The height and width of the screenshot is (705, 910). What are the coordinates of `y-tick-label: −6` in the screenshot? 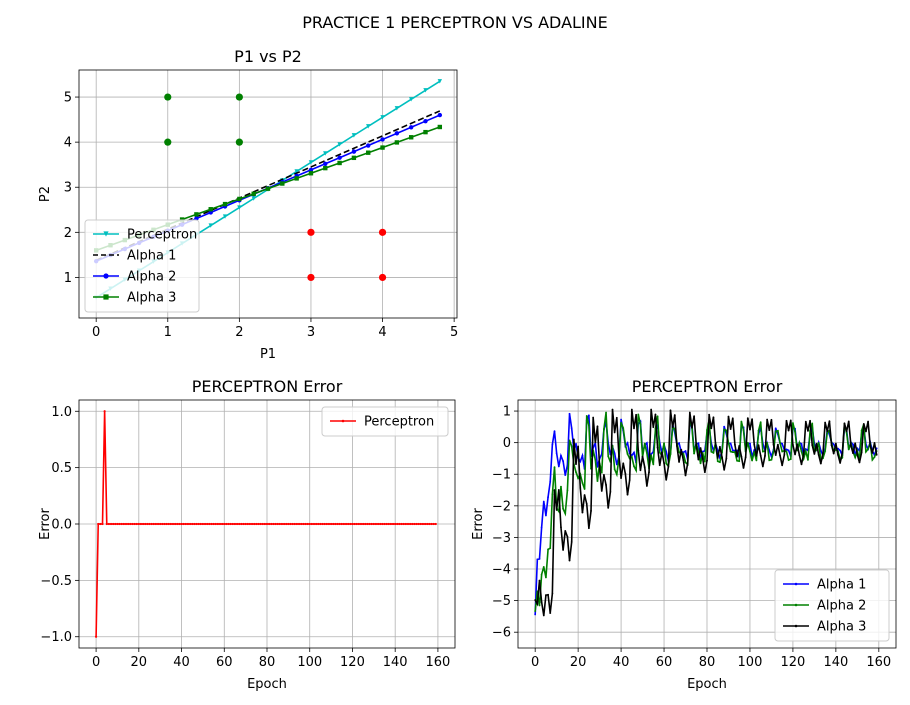 It's located at (501, 633).